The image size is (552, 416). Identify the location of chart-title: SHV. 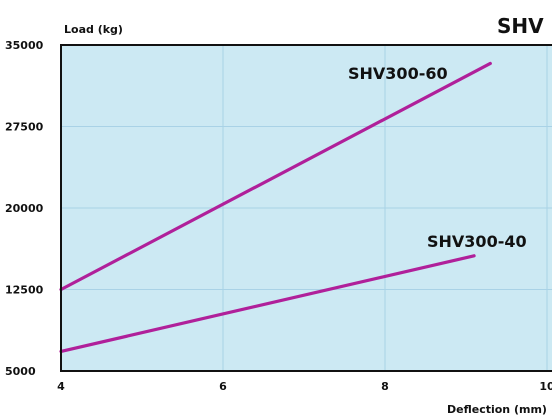
(520, 26).